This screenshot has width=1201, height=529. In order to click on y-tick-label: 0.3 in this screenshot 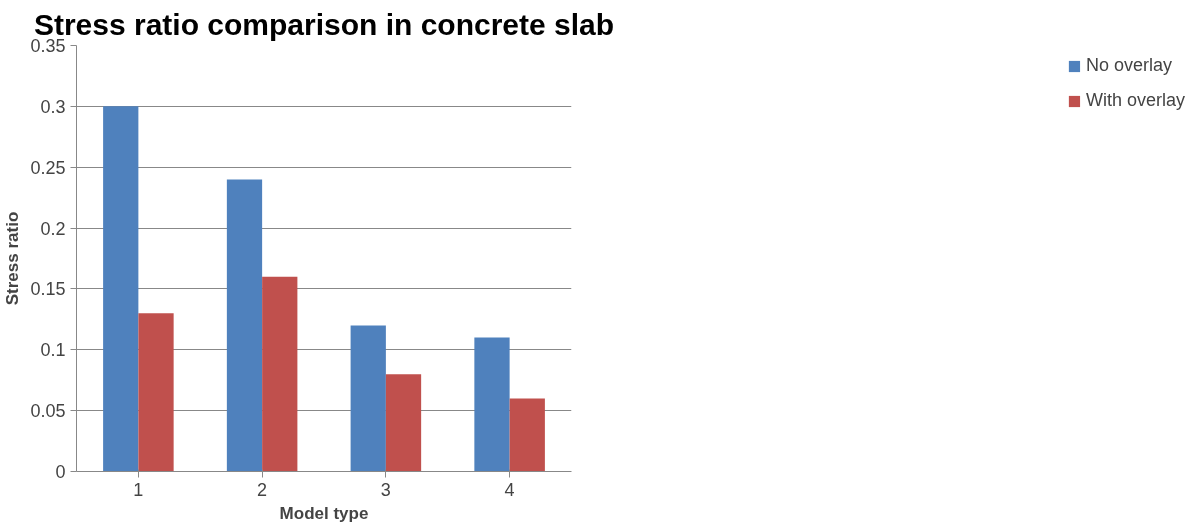, I will do `click(53, 106)`.